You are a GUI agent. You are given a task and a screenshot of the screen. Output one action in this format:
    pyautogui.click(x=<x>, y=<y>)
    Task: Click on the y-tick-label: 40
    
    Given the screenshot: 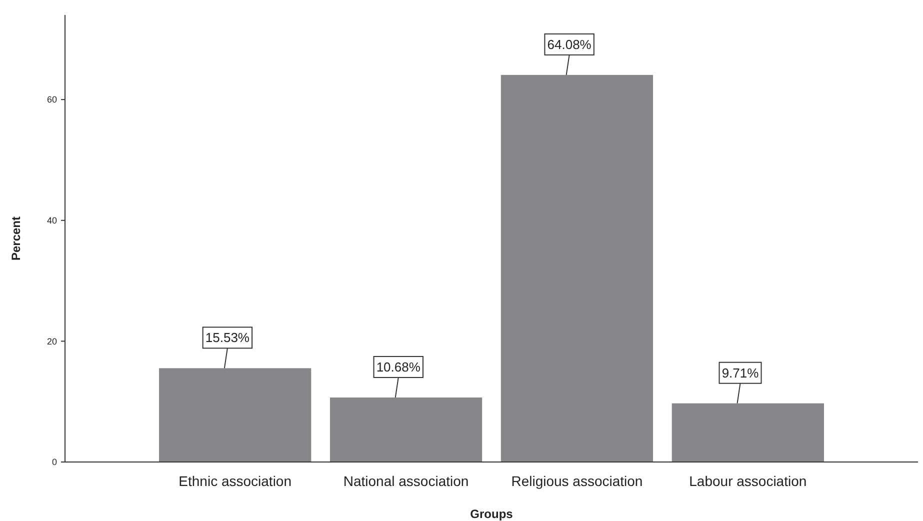 What is the action you would take?
    pyautogui.click(x=51, y=221)
    